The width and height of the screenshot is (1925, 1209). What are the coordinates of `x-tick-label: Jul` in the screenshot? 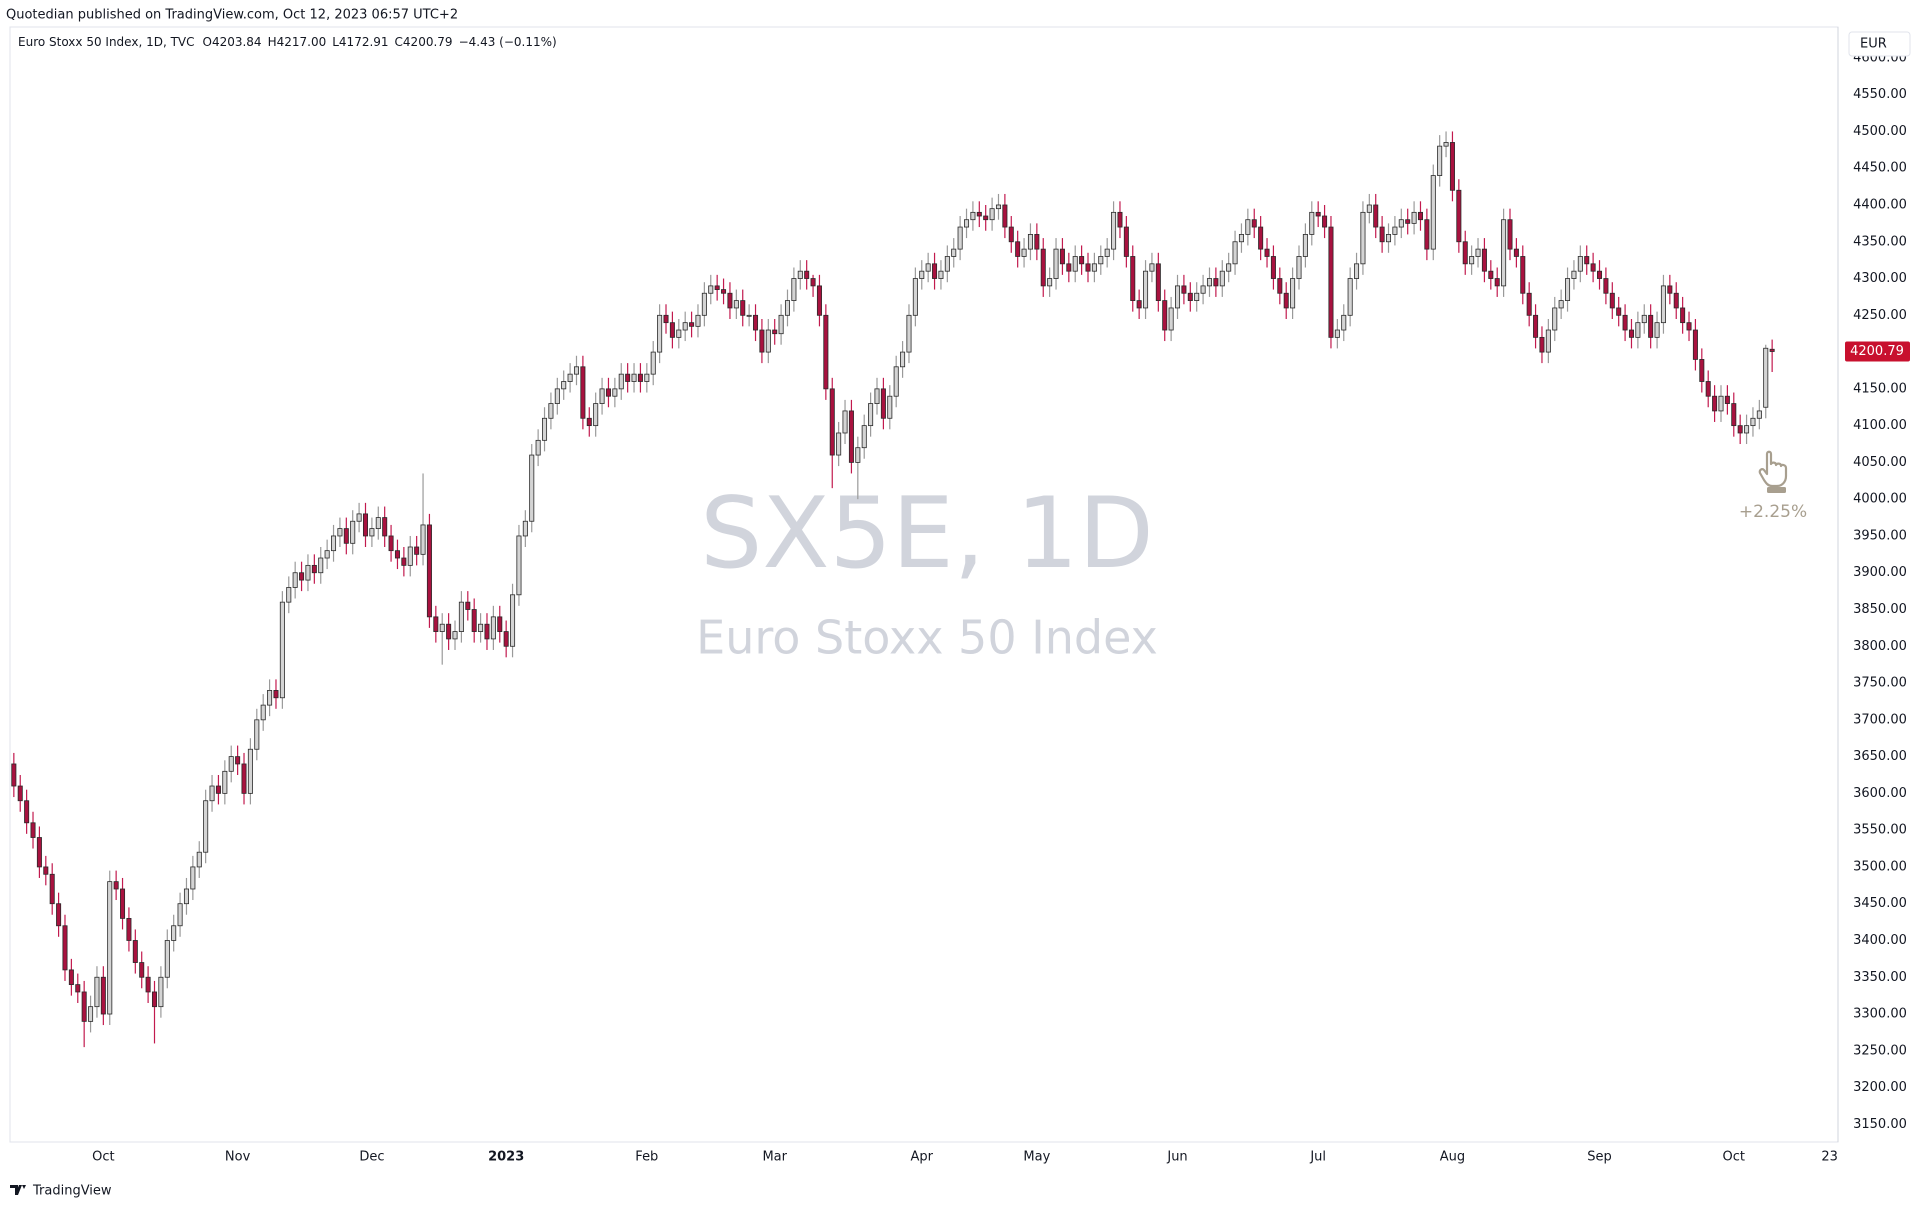 It's located at (1317, 1157).